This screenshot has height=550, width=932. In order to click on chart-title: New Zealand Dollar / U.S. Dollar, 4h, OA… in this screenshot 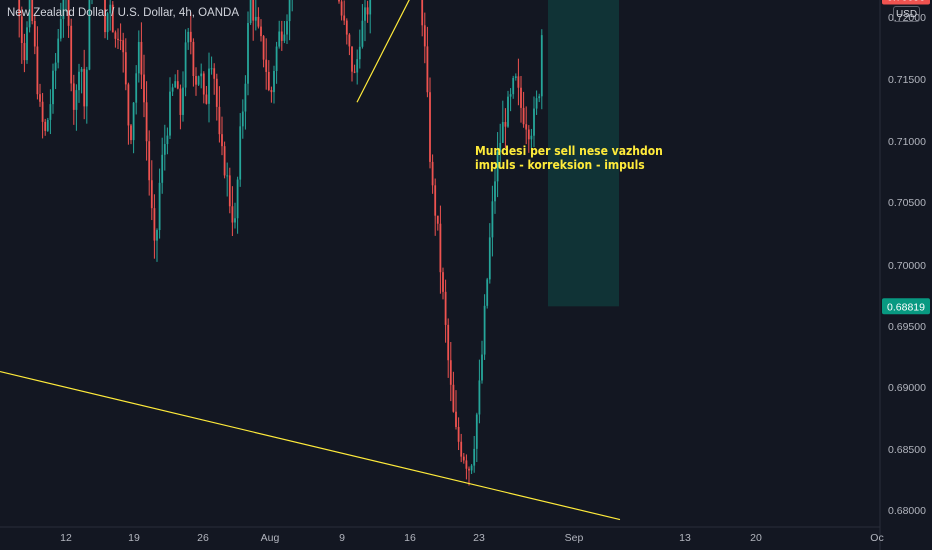, I will do `click(123, 13)`.